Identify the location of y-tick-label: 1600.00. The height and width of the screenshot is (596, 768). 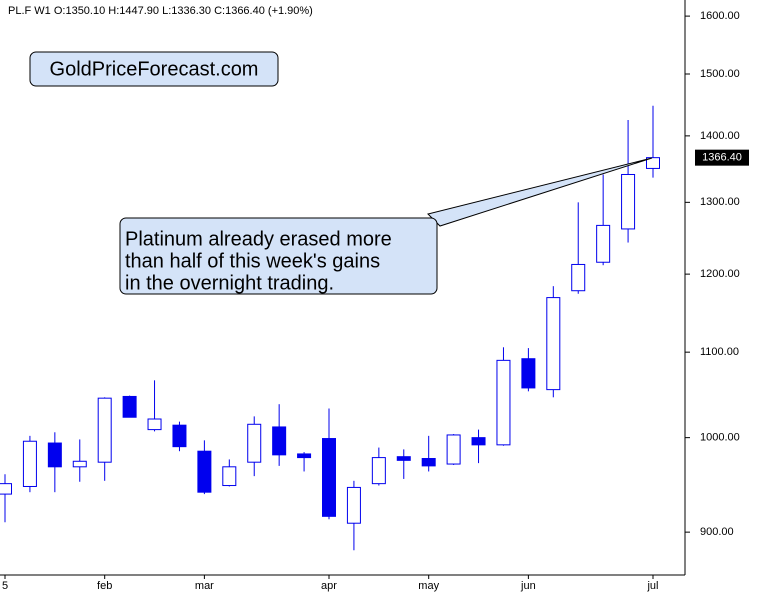
(720, 16).